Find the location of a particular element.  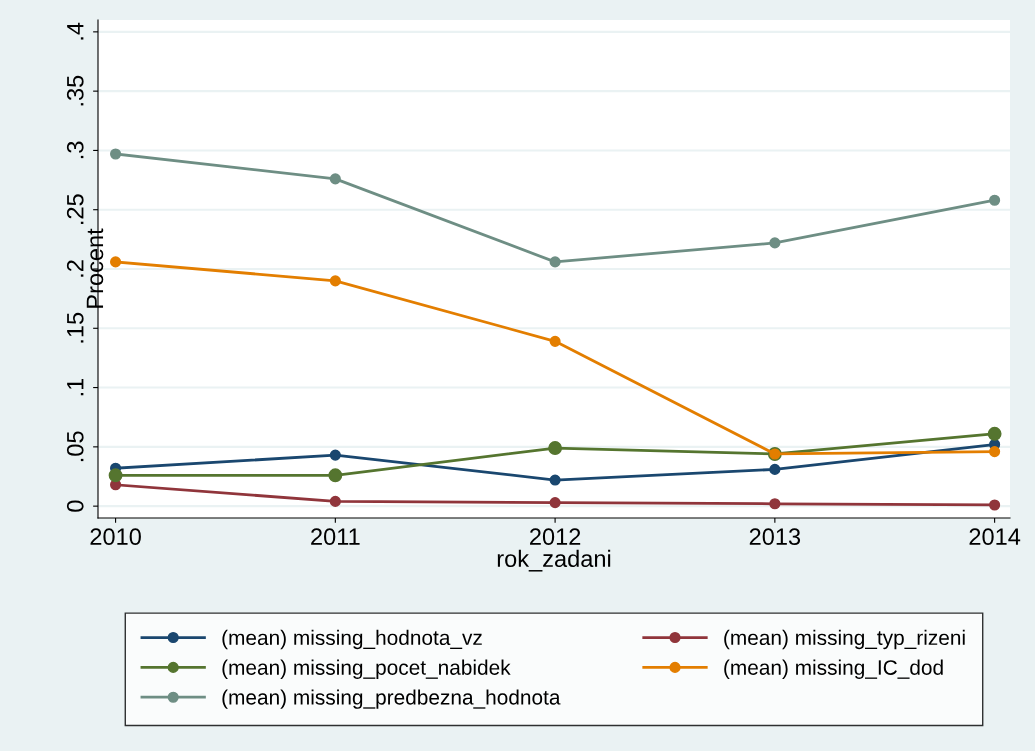

legend-label: (mean) missing_hodnota_vz is located at coordinates (352, 639).